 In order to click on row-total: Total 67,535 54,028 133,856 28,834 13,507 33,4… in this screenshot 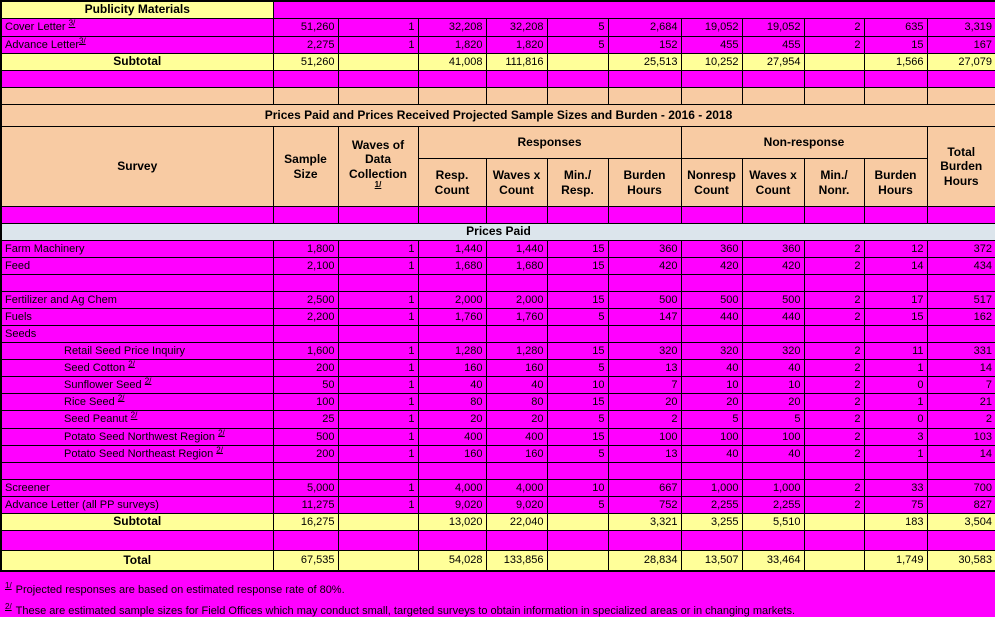, I will do `click(497, 561)`.